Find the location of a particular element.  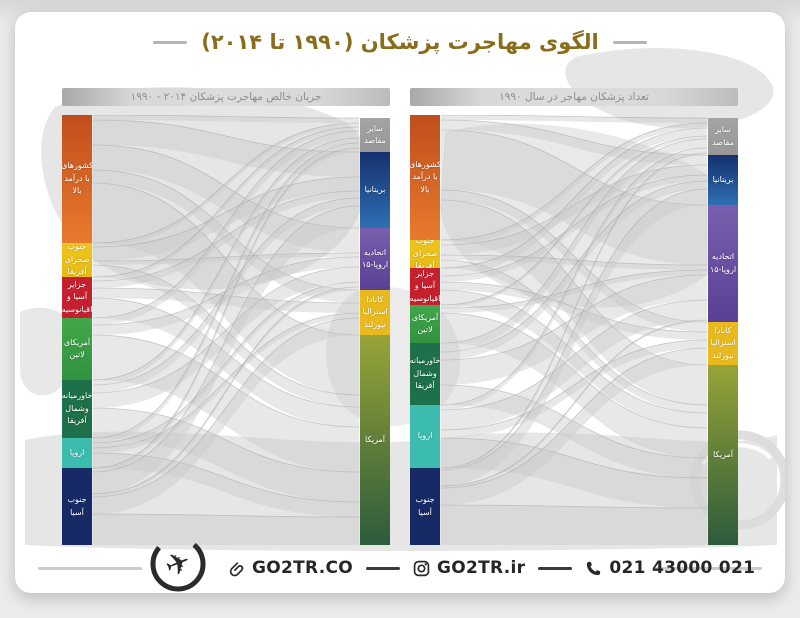

footer-divider-right is located at coordinates (709, 568).